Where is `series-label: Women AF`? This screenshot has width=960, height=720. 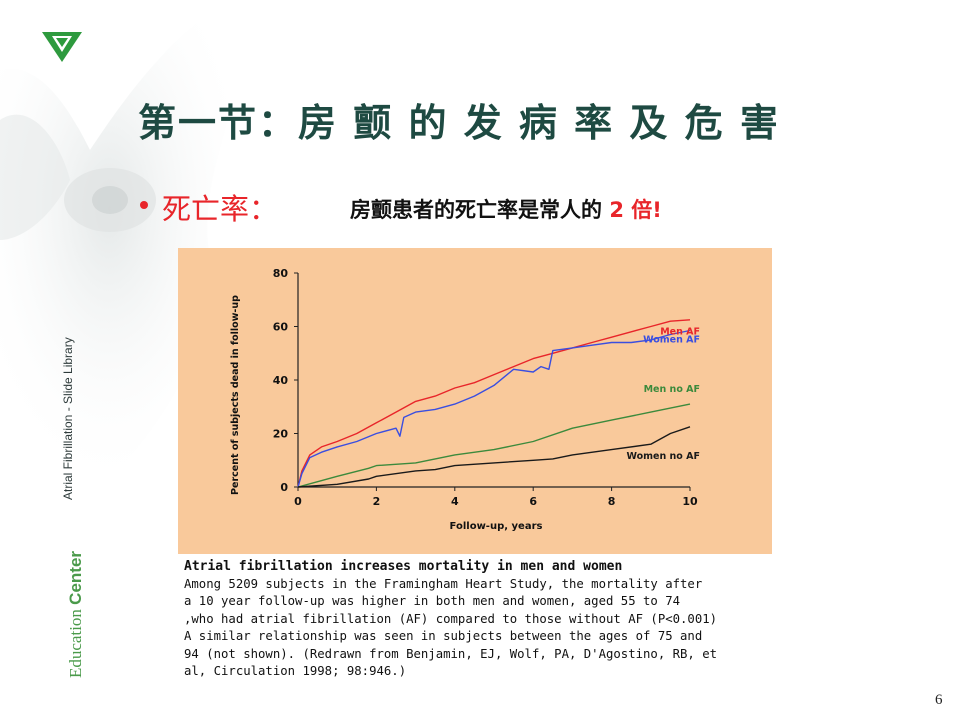
series-label: Women AF is located at coordinates (671, 340).